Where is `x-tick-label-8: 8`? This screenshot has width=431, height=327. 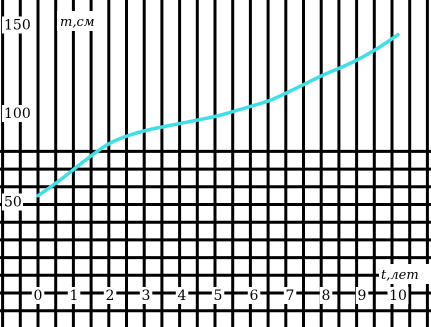
x-tick-label-8: 8 is located at coordinates (326, 296).